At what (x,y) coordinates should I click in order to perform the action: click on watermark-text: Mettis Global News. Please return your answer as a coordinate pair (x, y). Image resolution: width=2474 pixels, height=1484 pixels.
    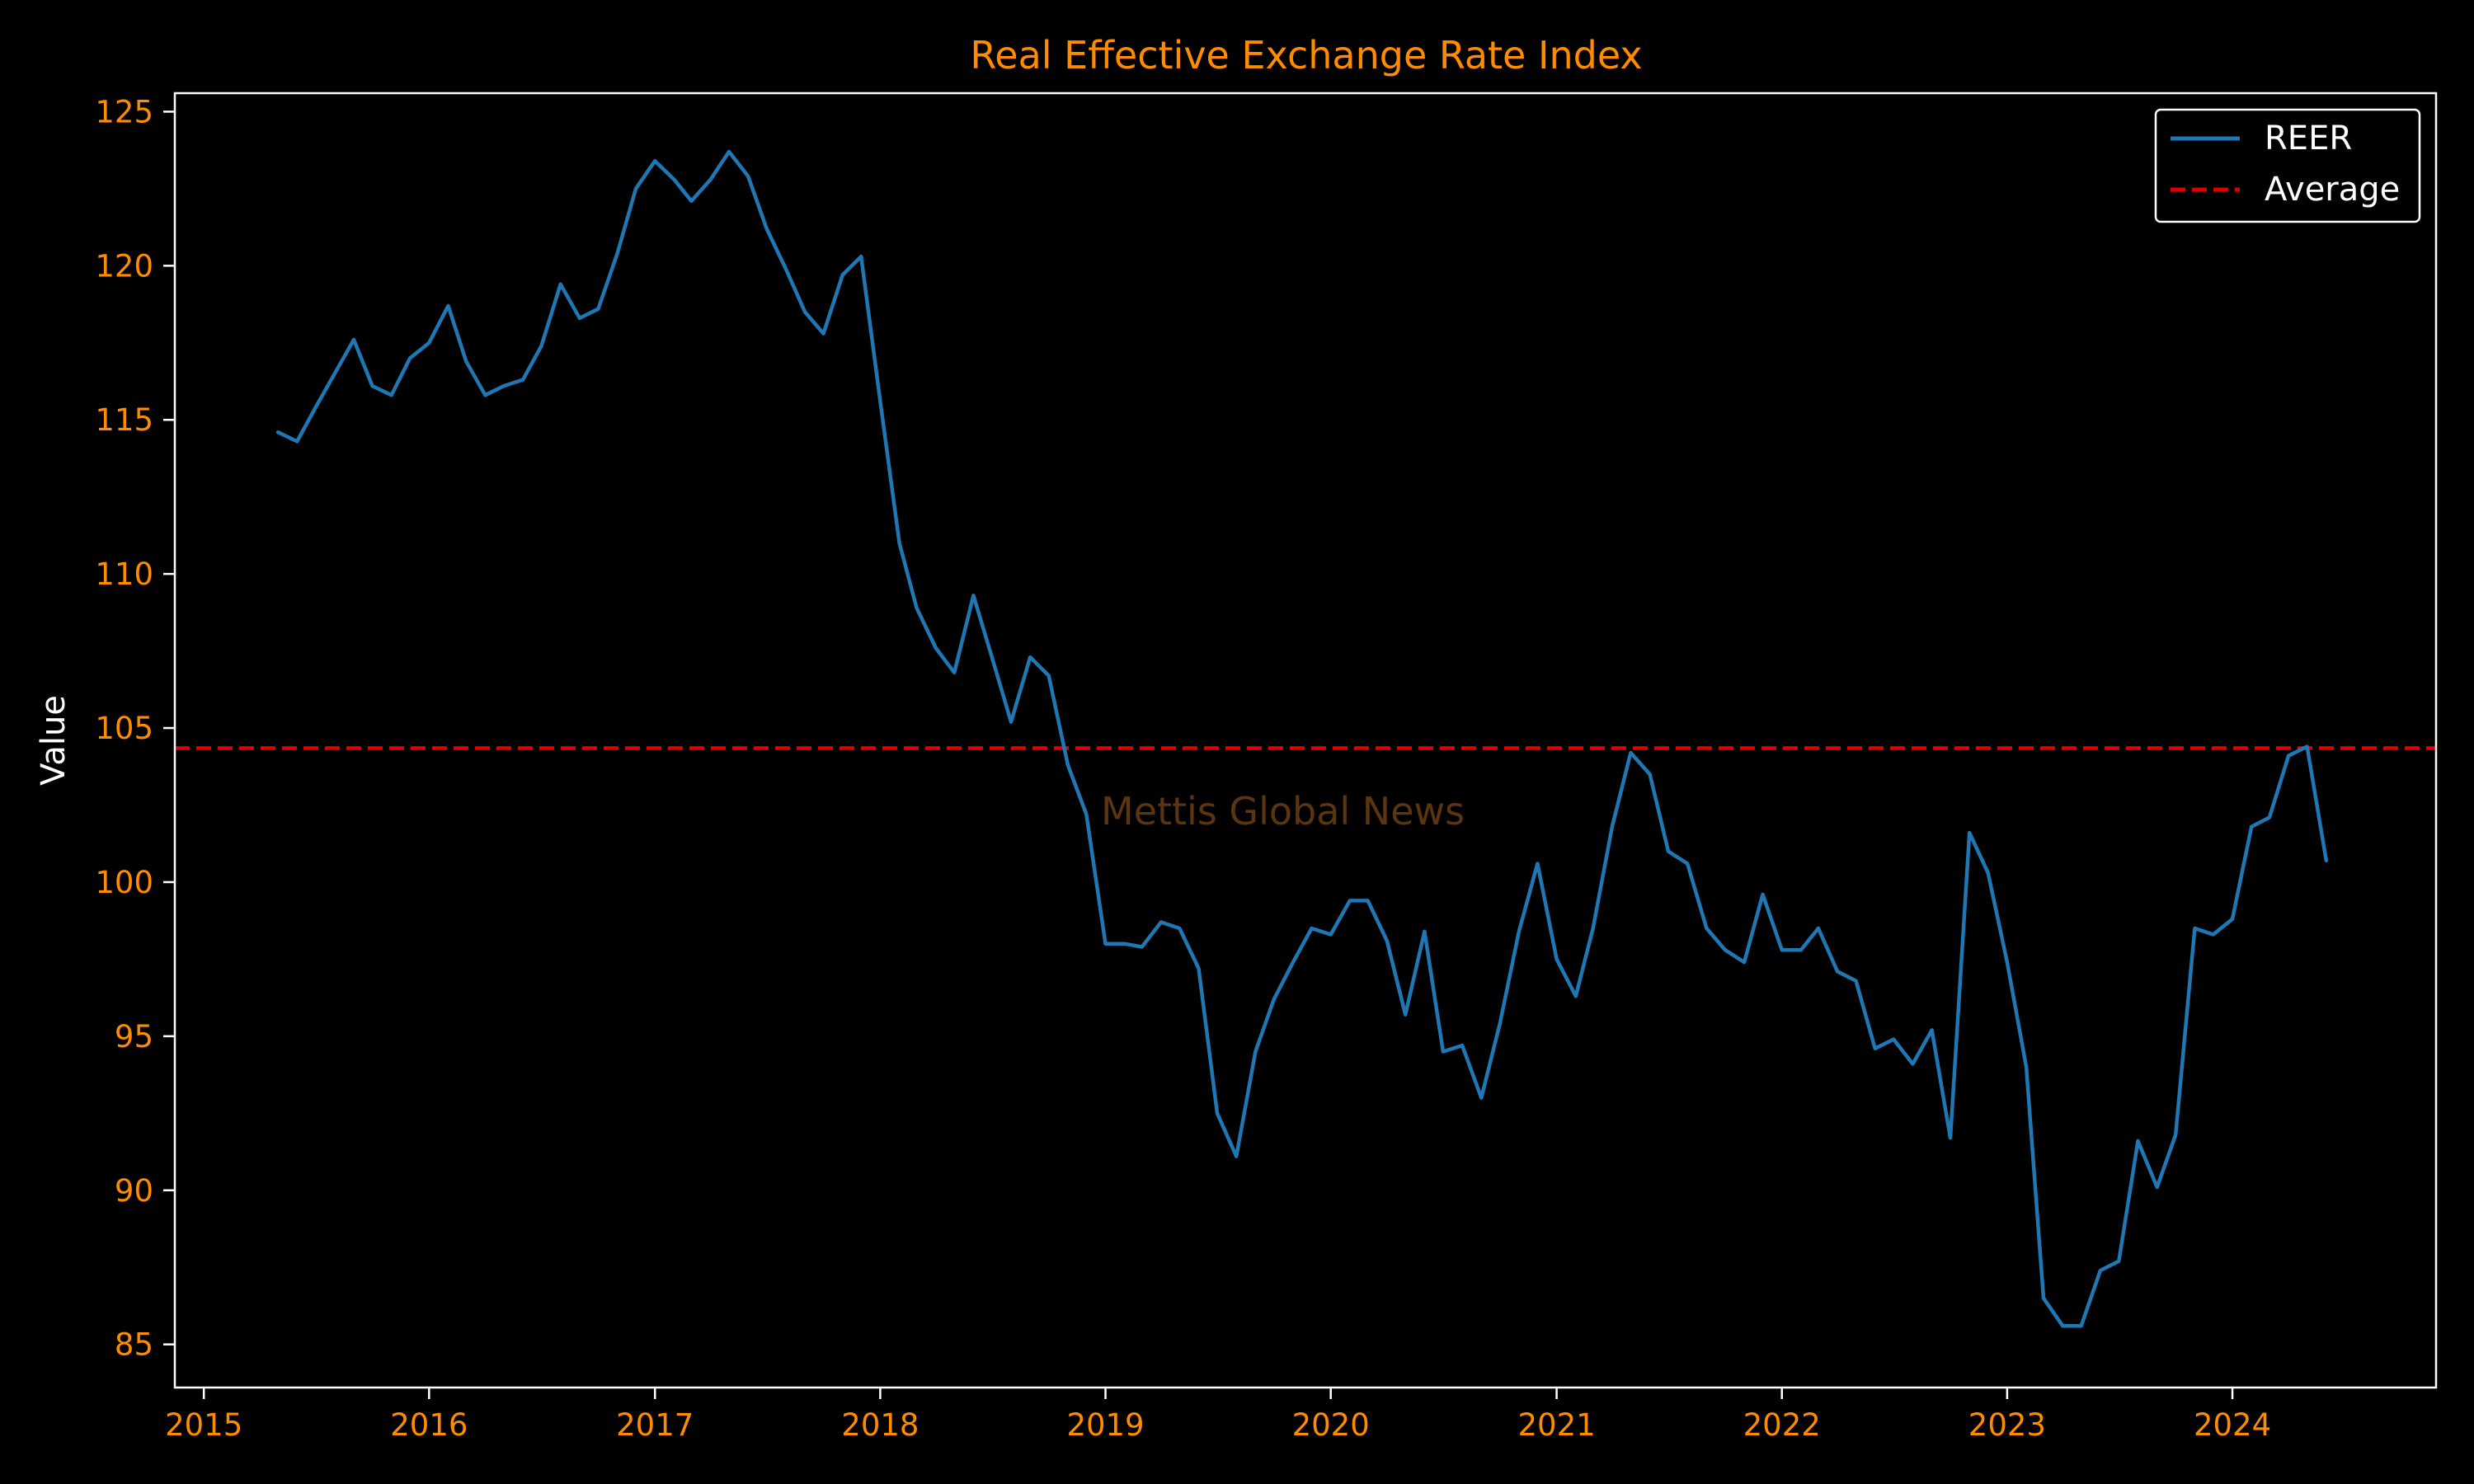
    Looking at the image, I should click on (1283, 811).